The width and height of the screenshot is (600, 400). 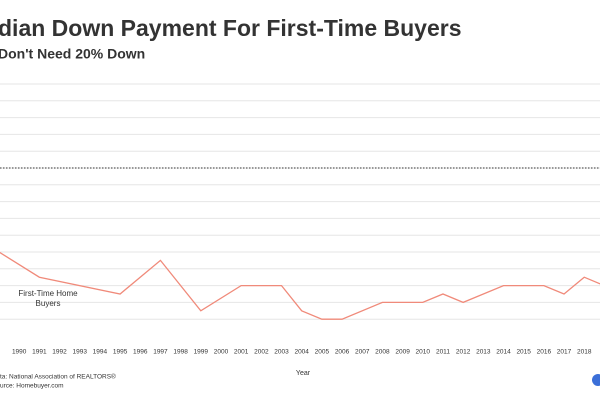 I want to click on x-tick-label: 2000, so click(x=221, y=352).